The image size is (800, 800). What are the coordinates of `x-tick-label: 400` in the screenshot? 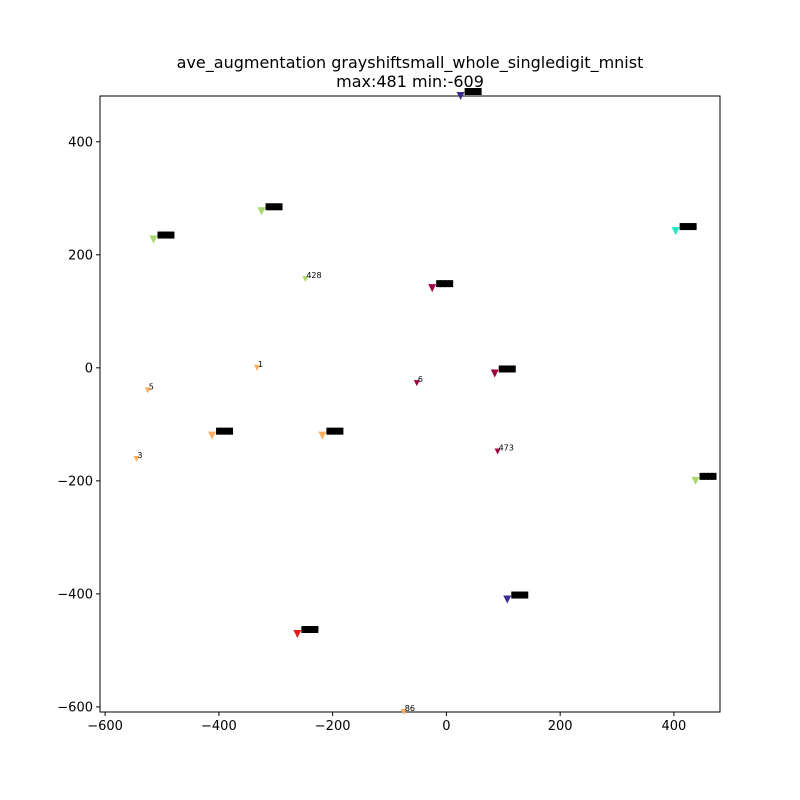 It's located at (674, 726).